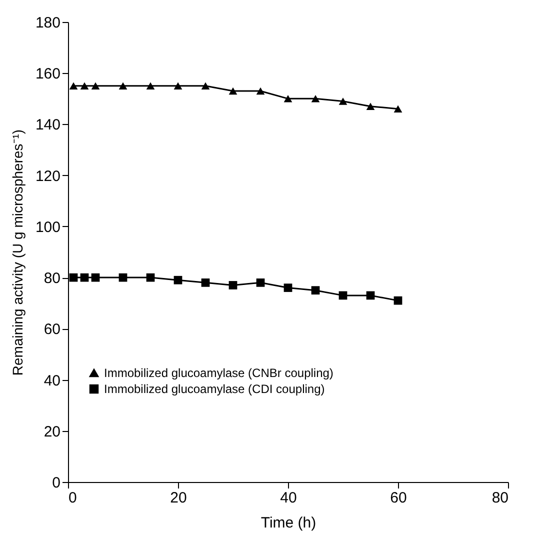 This screenshot has height=557, width=549. What do you see at coordinates (52, 279) in the screenshot?
I see `y-tick-label: 80` at bounding box center [52, 279].